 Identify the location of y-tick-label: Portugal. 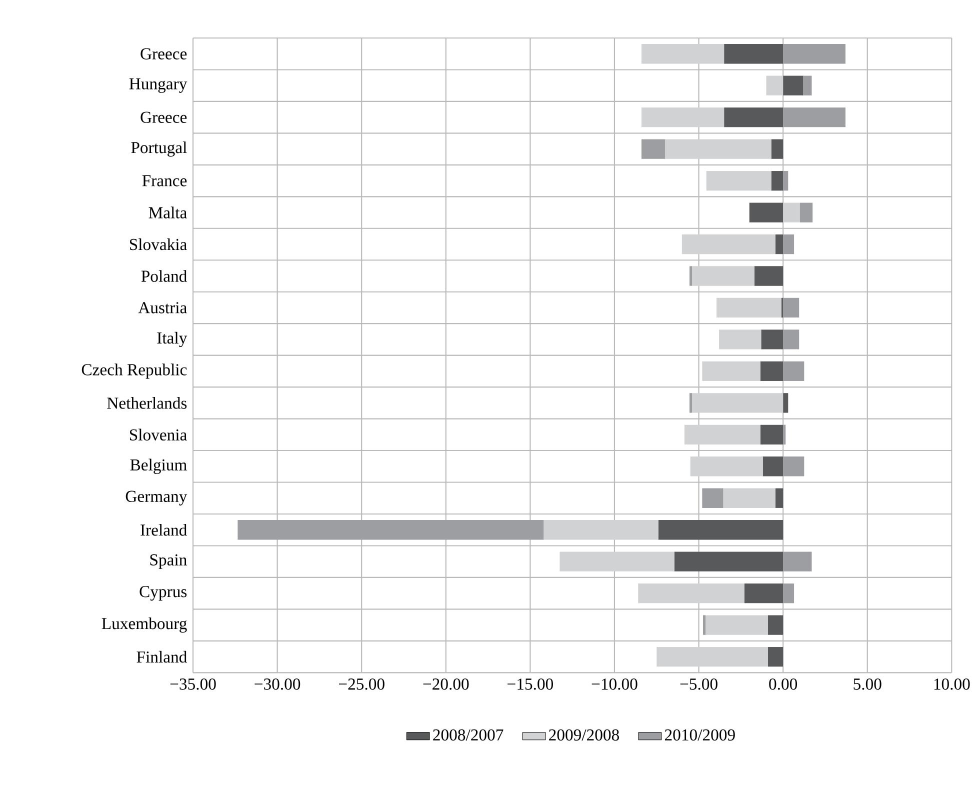
(159, 149).